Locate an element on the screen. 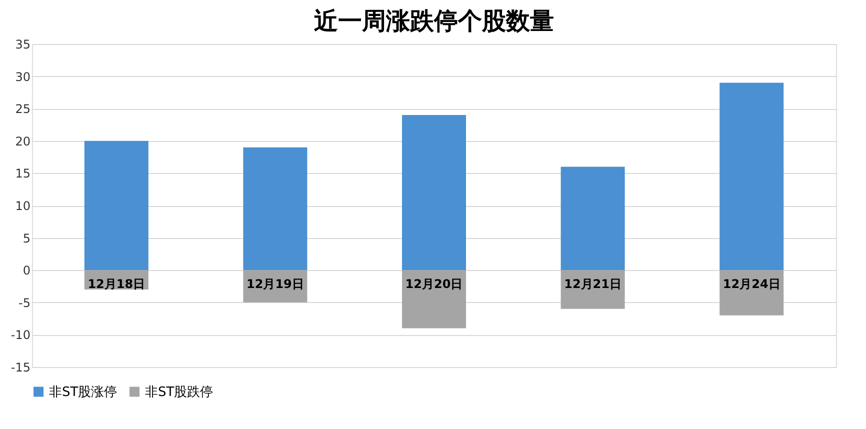  legend-label: 非ST股跌停 is located at coordinates (179, 392).